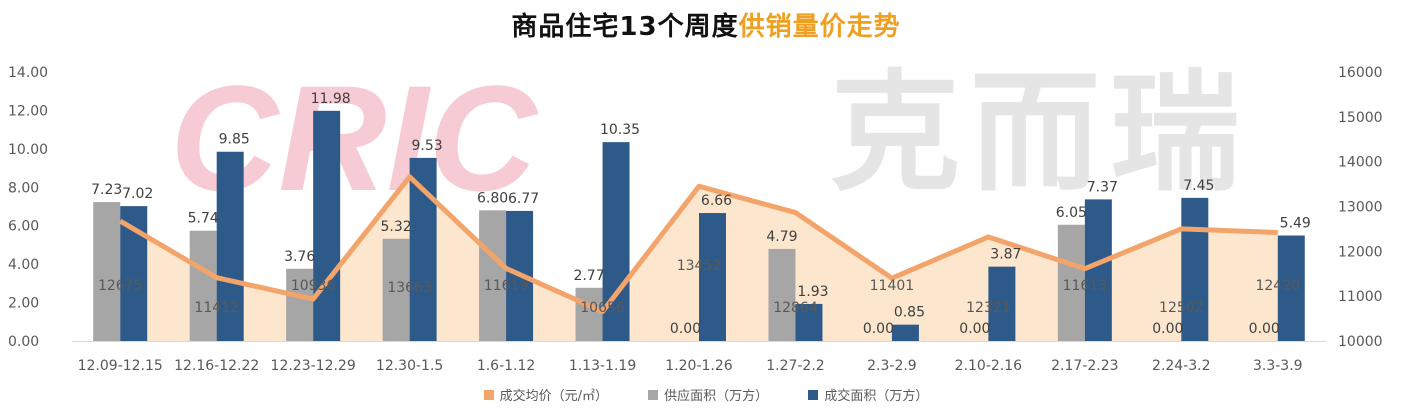  What do you see at coordinates (23, 342) in the screenshot?
I see `y-left-tick-label: 0.00` at bounding box center [23, 342].